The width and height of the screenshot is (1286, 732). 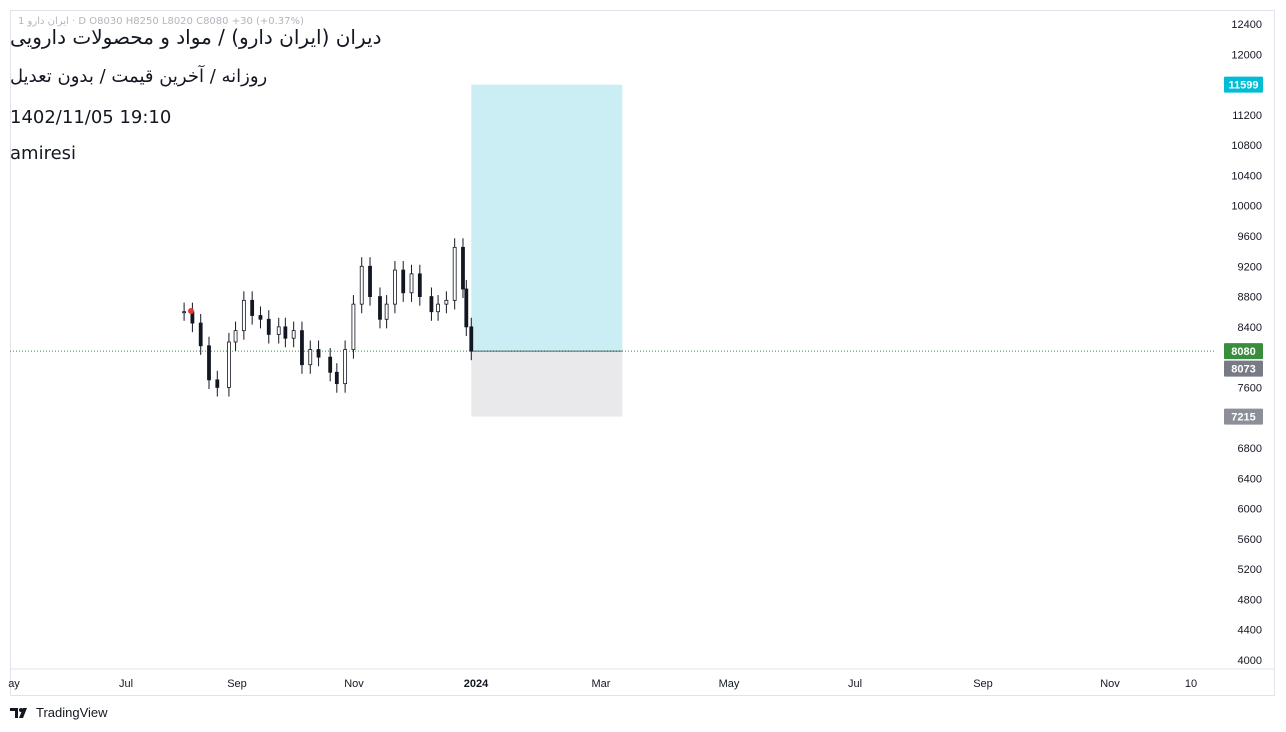 What do you see at coordinates (1250, 540) in the screenshot?
I see `y-tick-label: 5600` at bounding box center [1250, 540].